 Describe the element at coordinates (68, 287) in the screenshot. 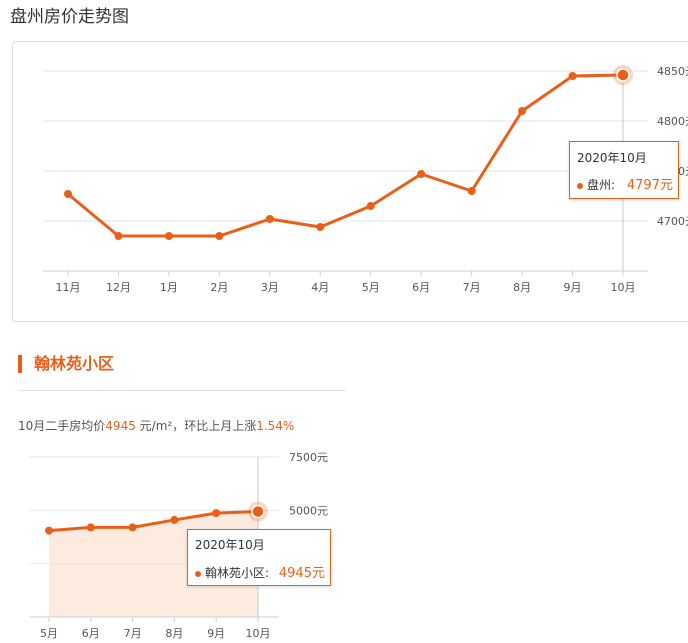

I see `x-tick-label: 11月` at that location.